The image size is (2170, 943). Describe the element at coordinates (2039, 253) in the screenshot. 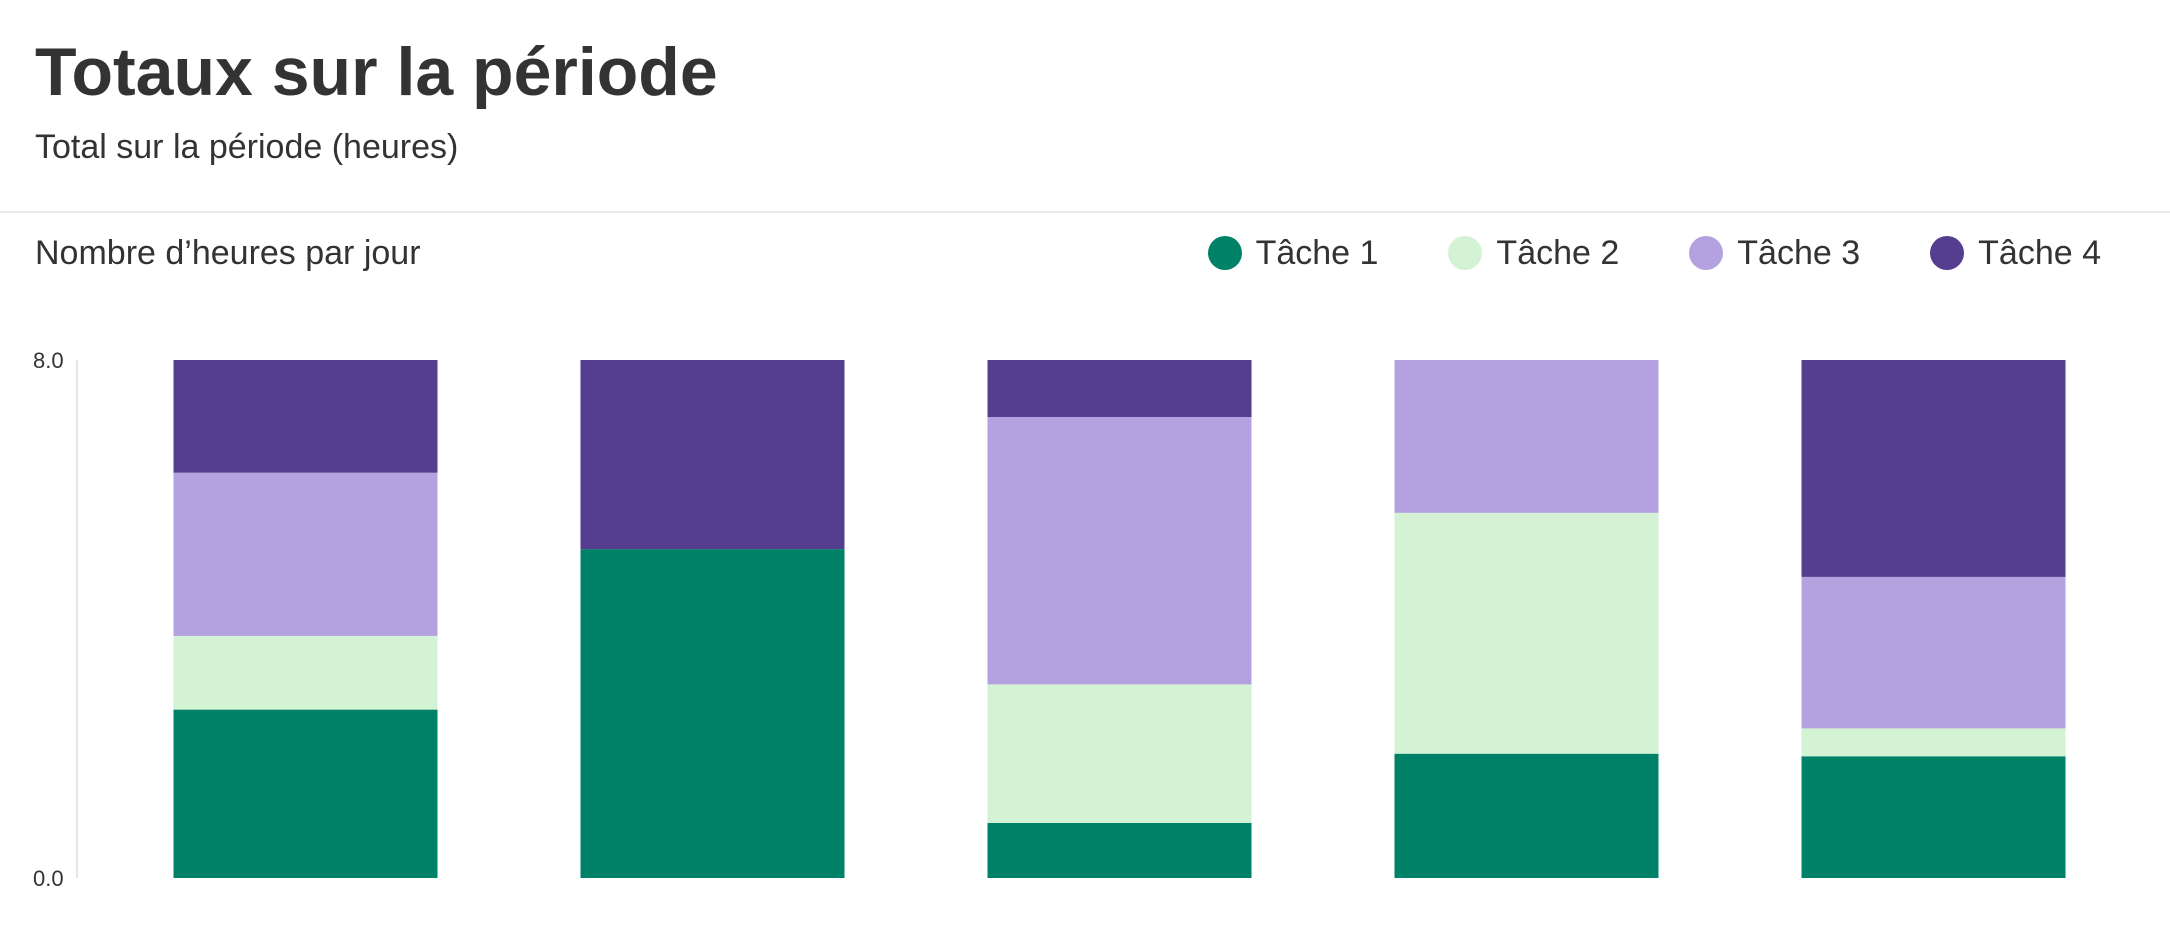

I see `legend-label-tache-4: Tâche 4` at that location.